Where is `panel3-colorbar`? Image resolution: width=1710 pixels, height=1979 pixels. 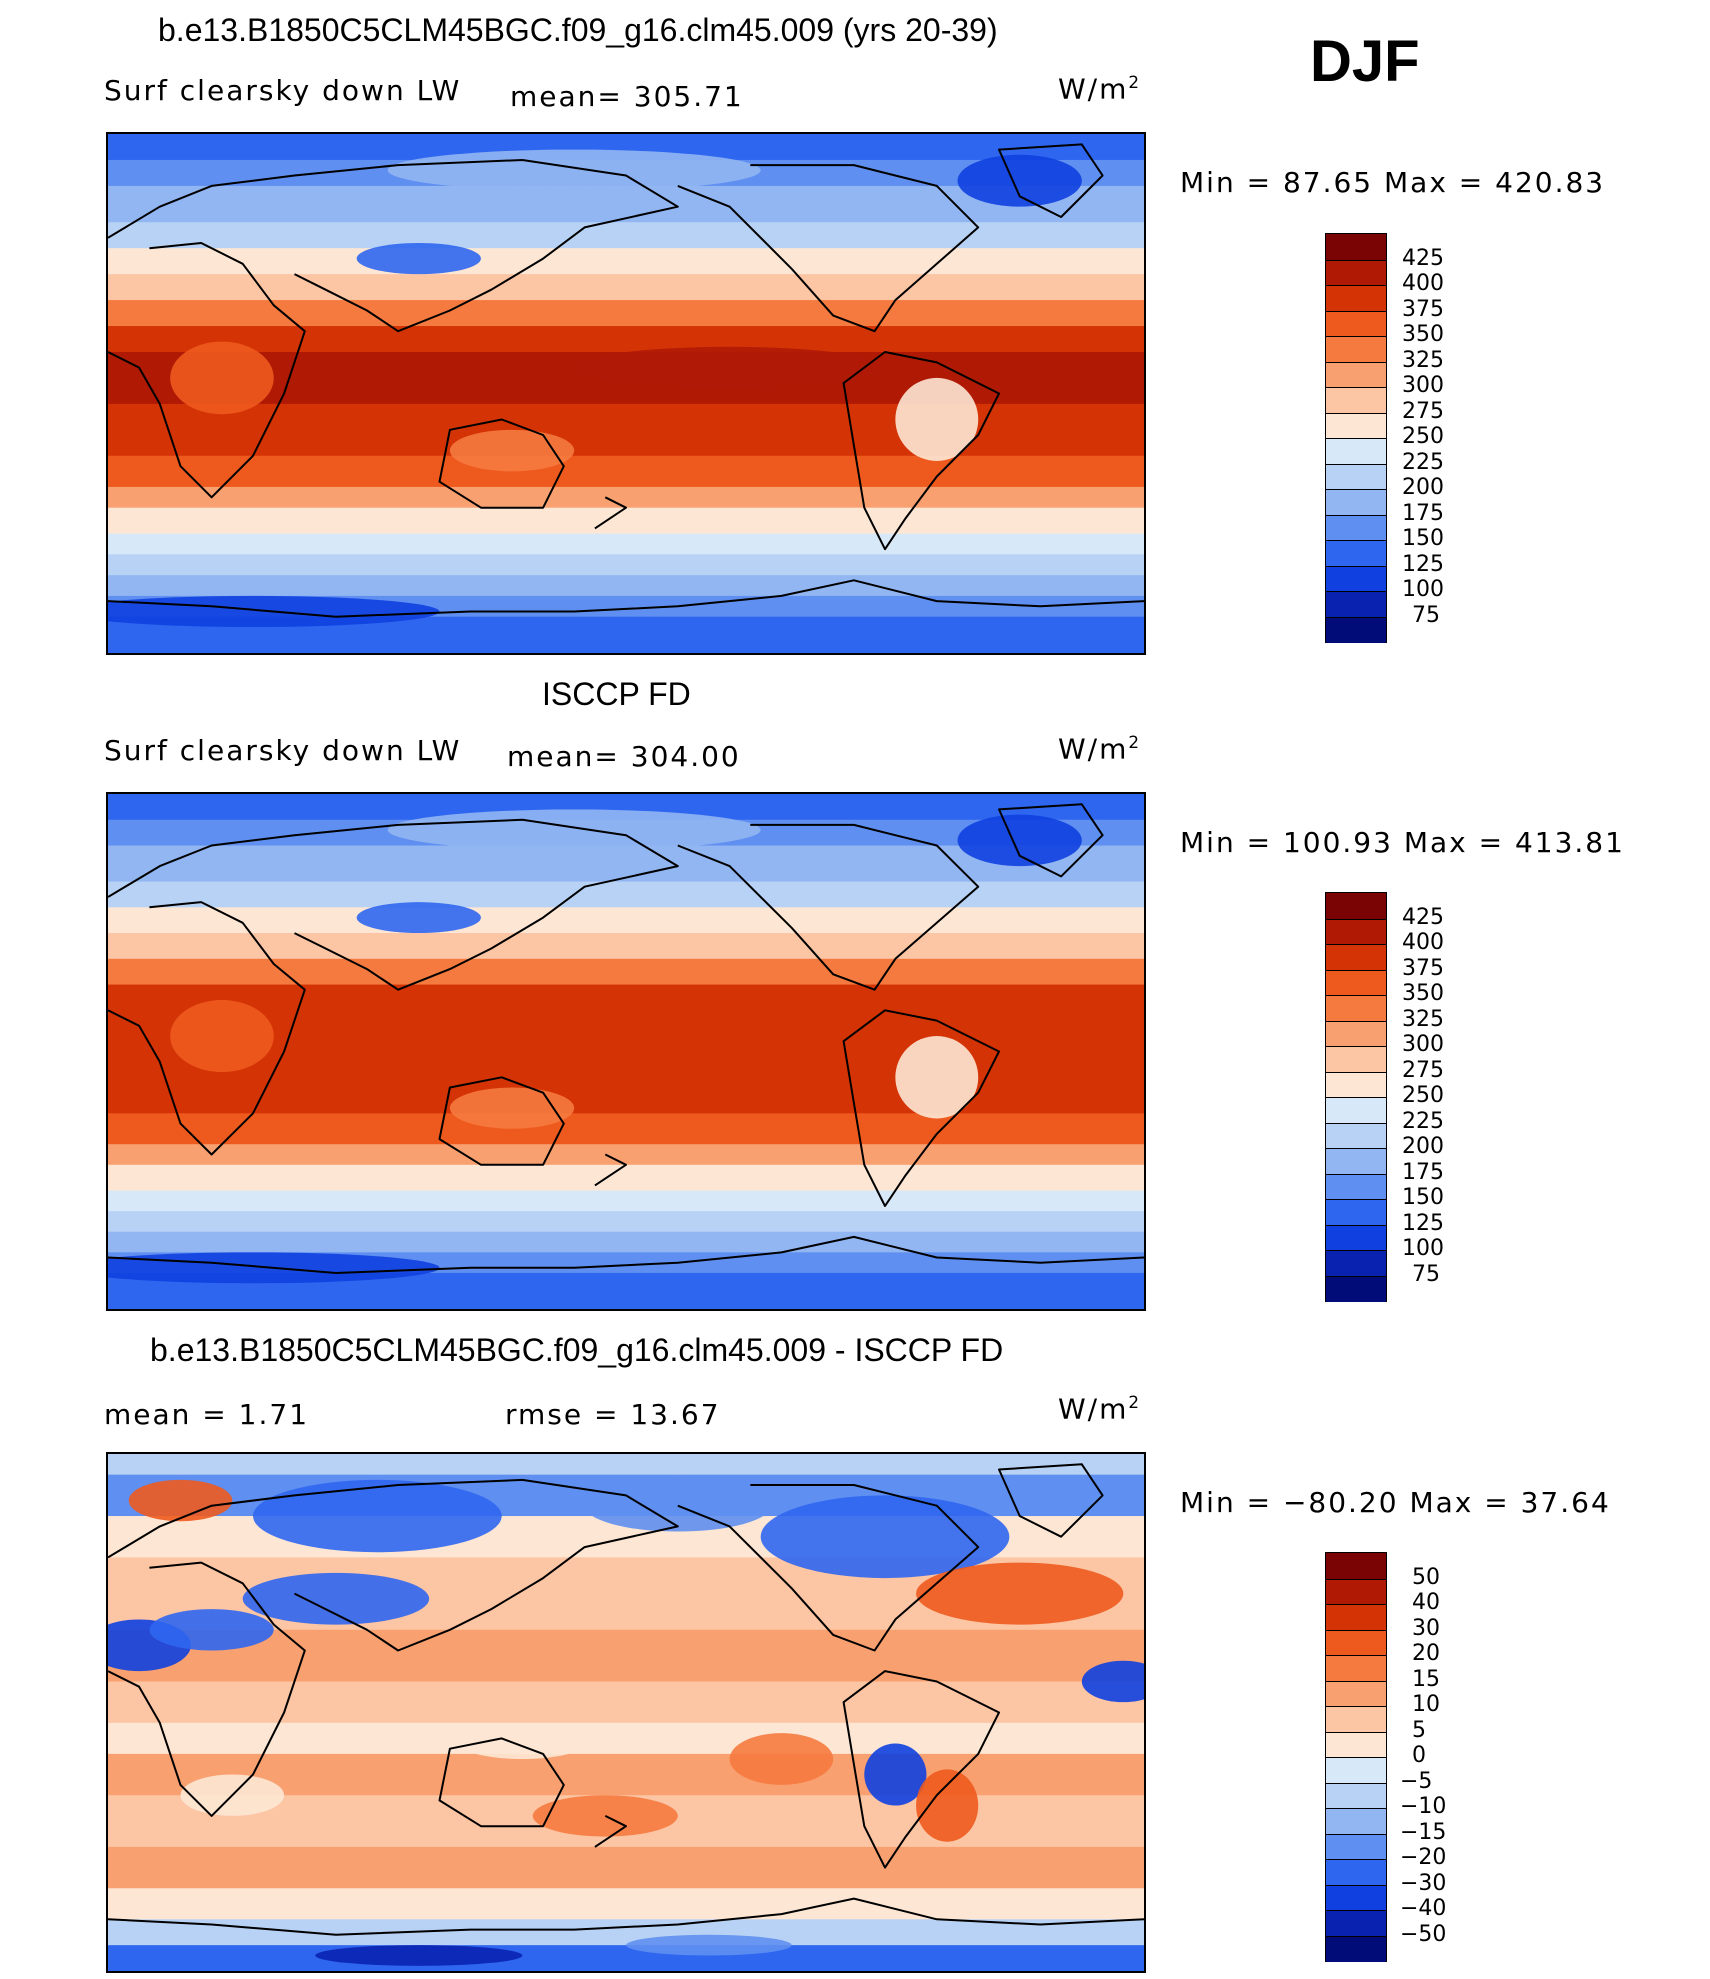
panel3-colorbar is located at coordinates (1356, 1757).